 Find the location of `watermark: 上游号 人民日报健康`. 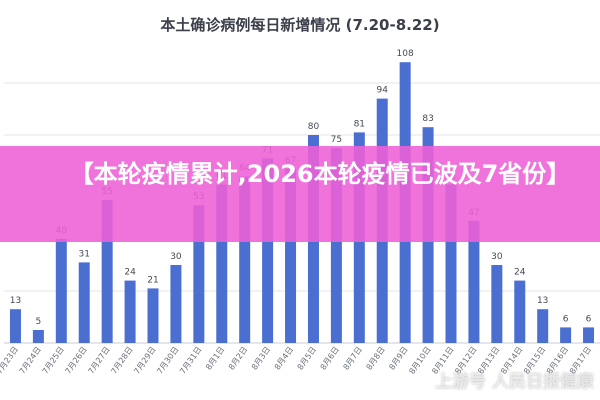

watermark: 上游号 人民日报健康 is located at coordinates (514, 379).